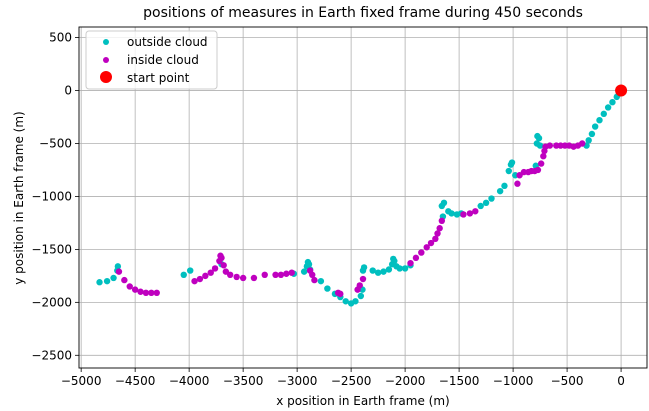 The width and height of the screenshot is (649, 411). What do you see at coordinates (567, 381) in the screenshot?
I see `x-tick-label: −500` at bounding box center [567, 381].